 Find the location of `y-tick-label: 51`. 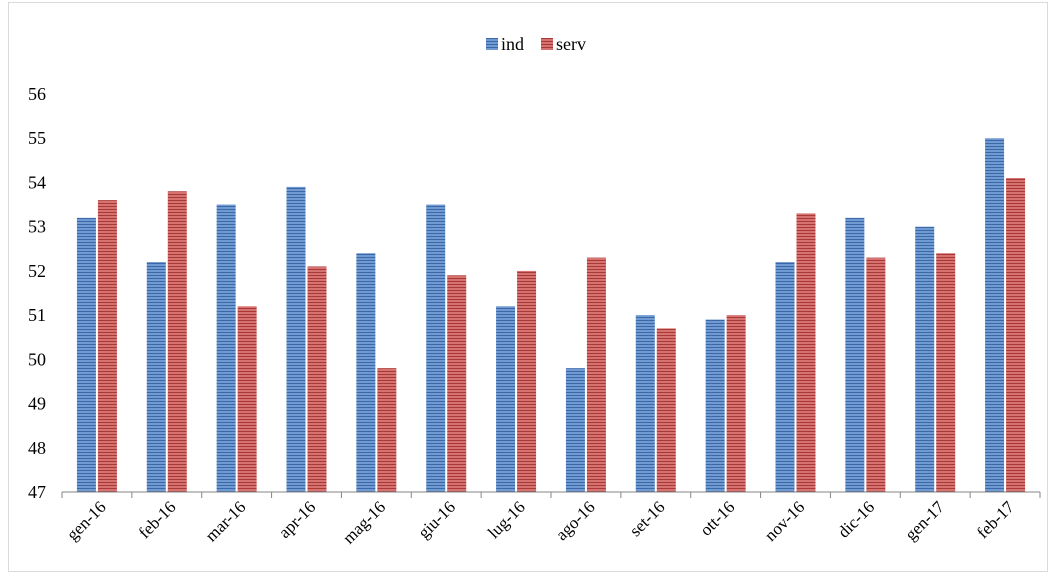

y-tick-label: 51 is located at coordinates (37, 315).